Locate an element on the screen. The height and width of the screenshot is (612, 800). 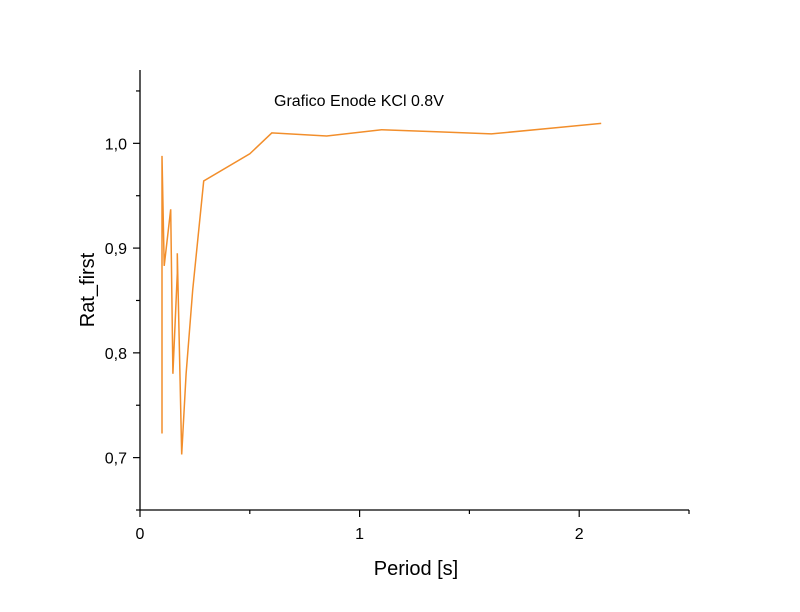
x-tick-label: 1 is located at coordinates (359, 534).